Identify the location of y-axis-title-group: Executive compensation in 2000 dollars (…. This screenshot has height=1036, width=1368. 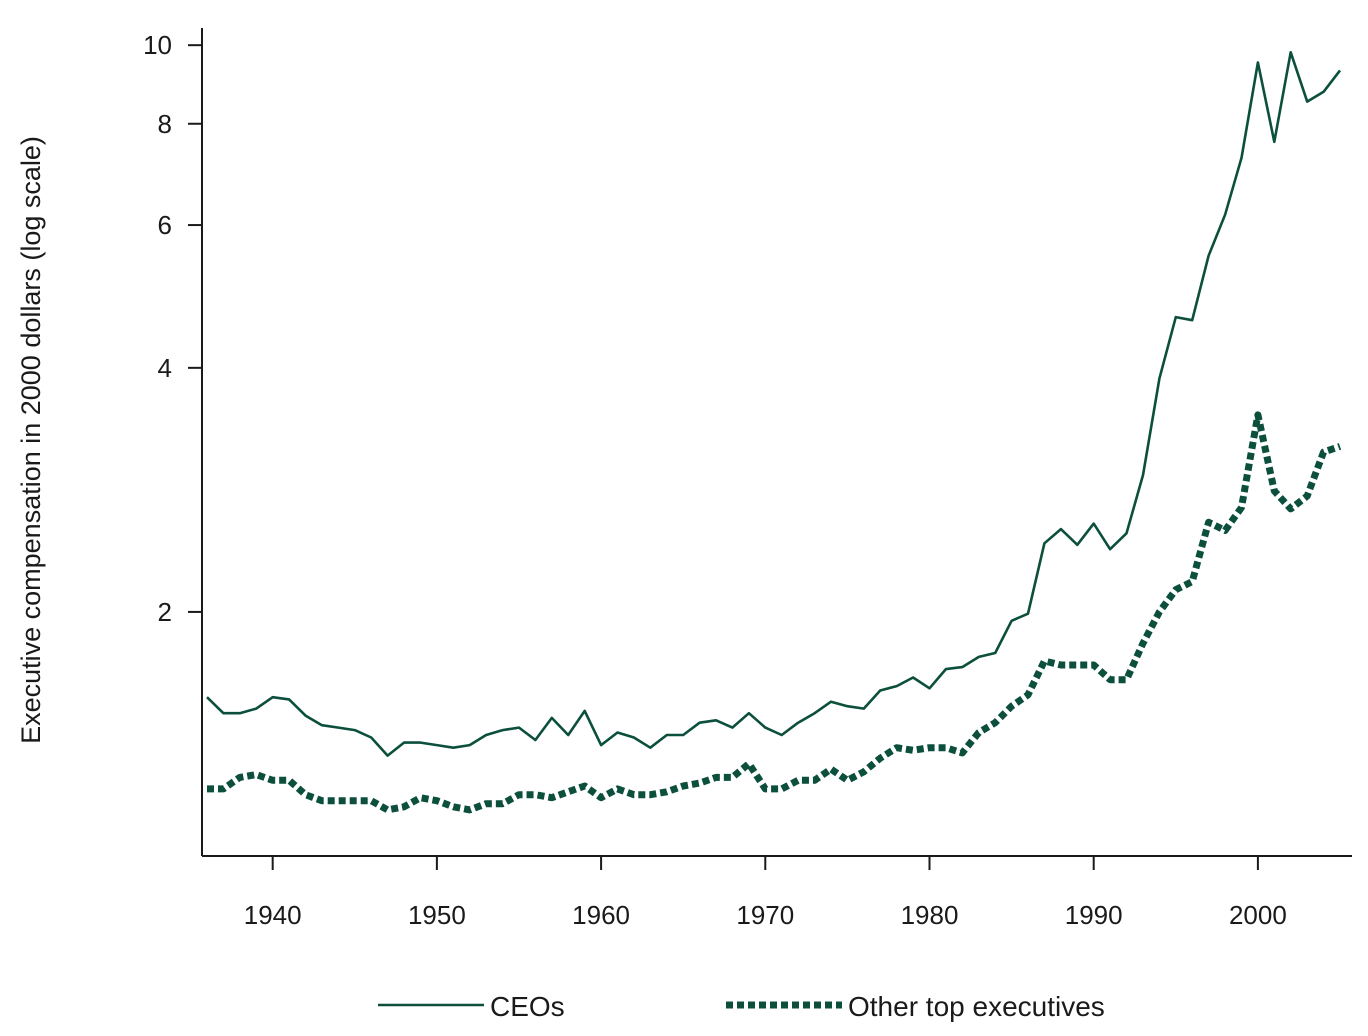
(31, 440).